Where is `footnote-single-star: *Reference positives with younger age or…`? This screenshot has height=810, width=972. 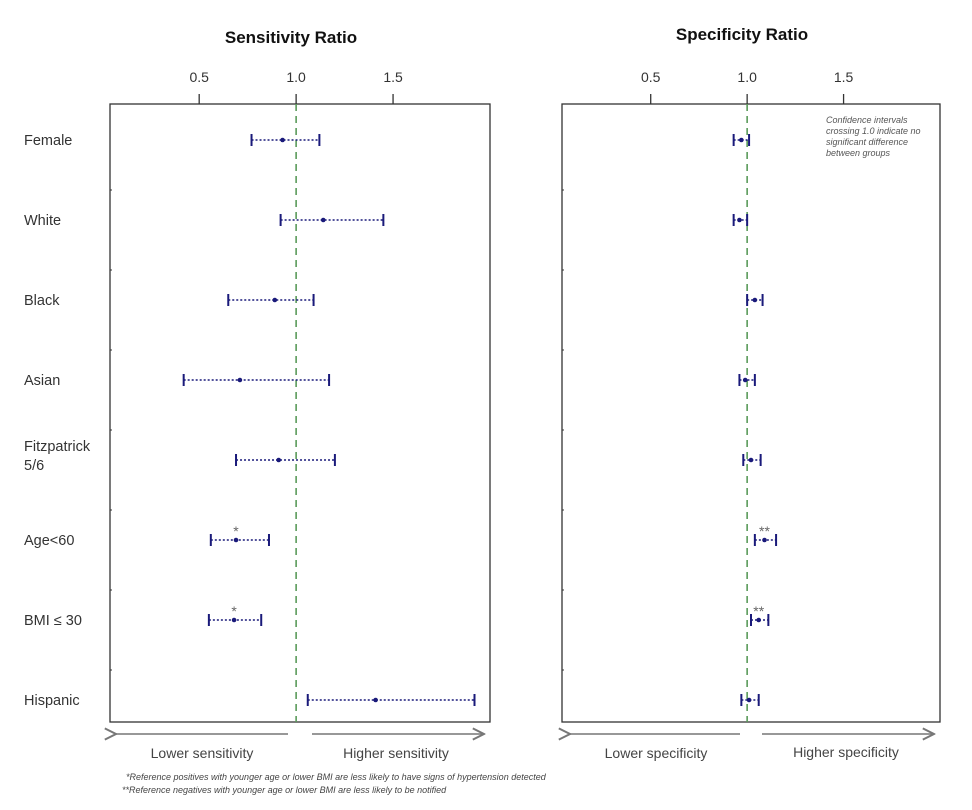 footnote-single-star: *Reference positives with younger age or… is located at coordinates (336, 777).